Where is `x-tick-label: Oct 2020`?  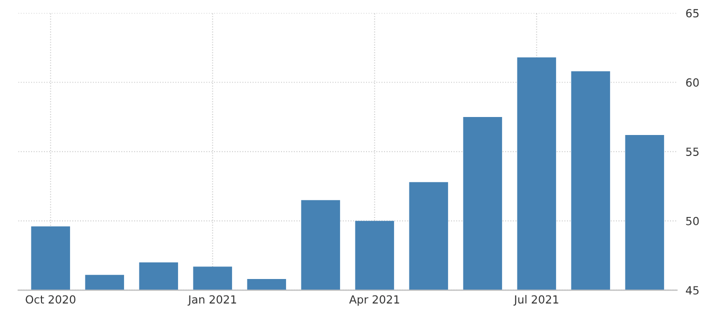 x-tick-label: Oct 2020 is located at coordinates (51, 299).